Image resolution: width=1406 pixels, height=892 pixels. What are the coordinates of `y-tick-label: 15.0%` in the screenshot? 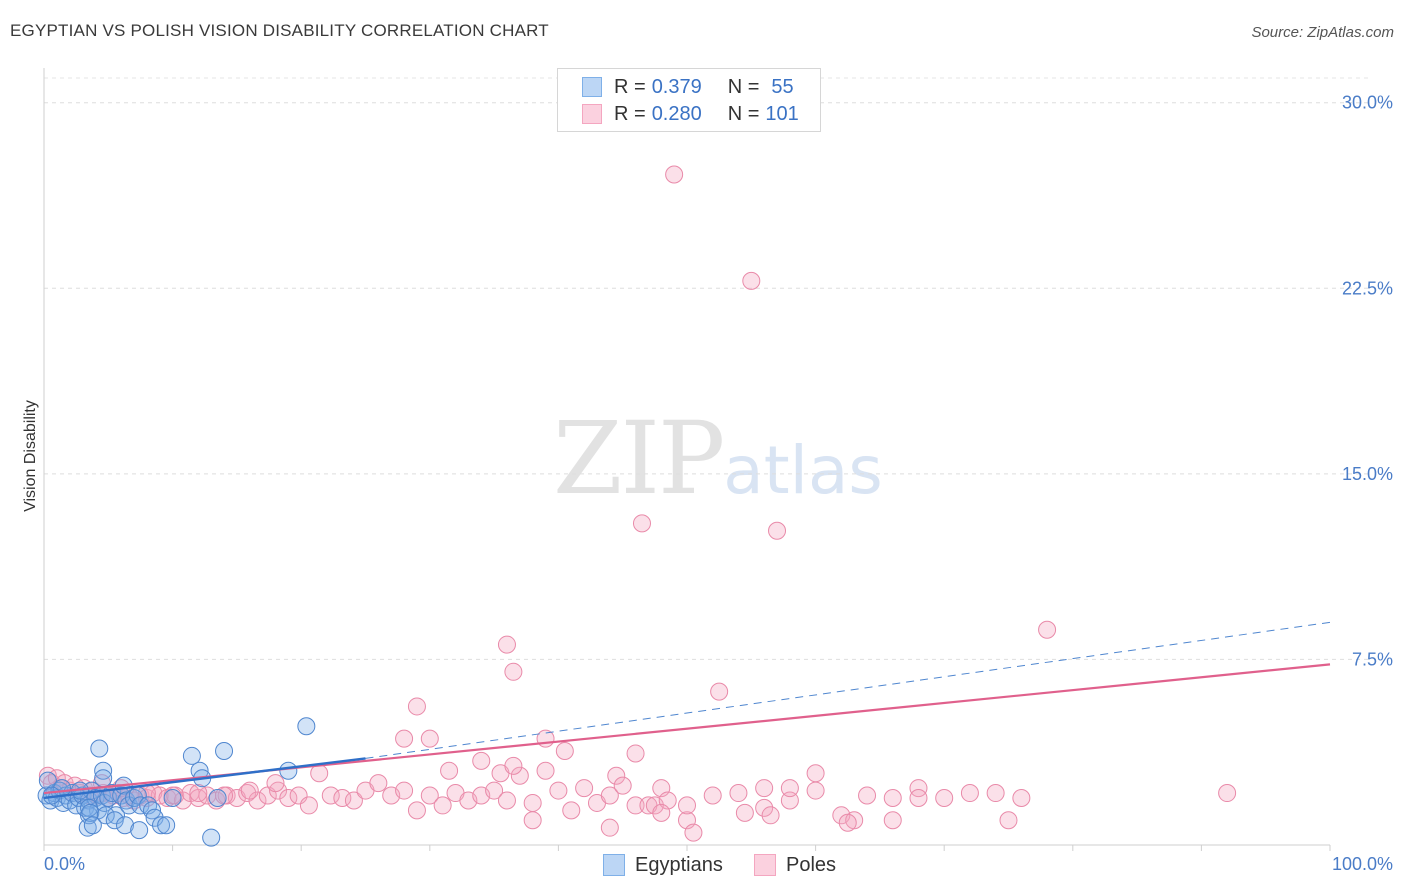 It's located at (1367, 474).